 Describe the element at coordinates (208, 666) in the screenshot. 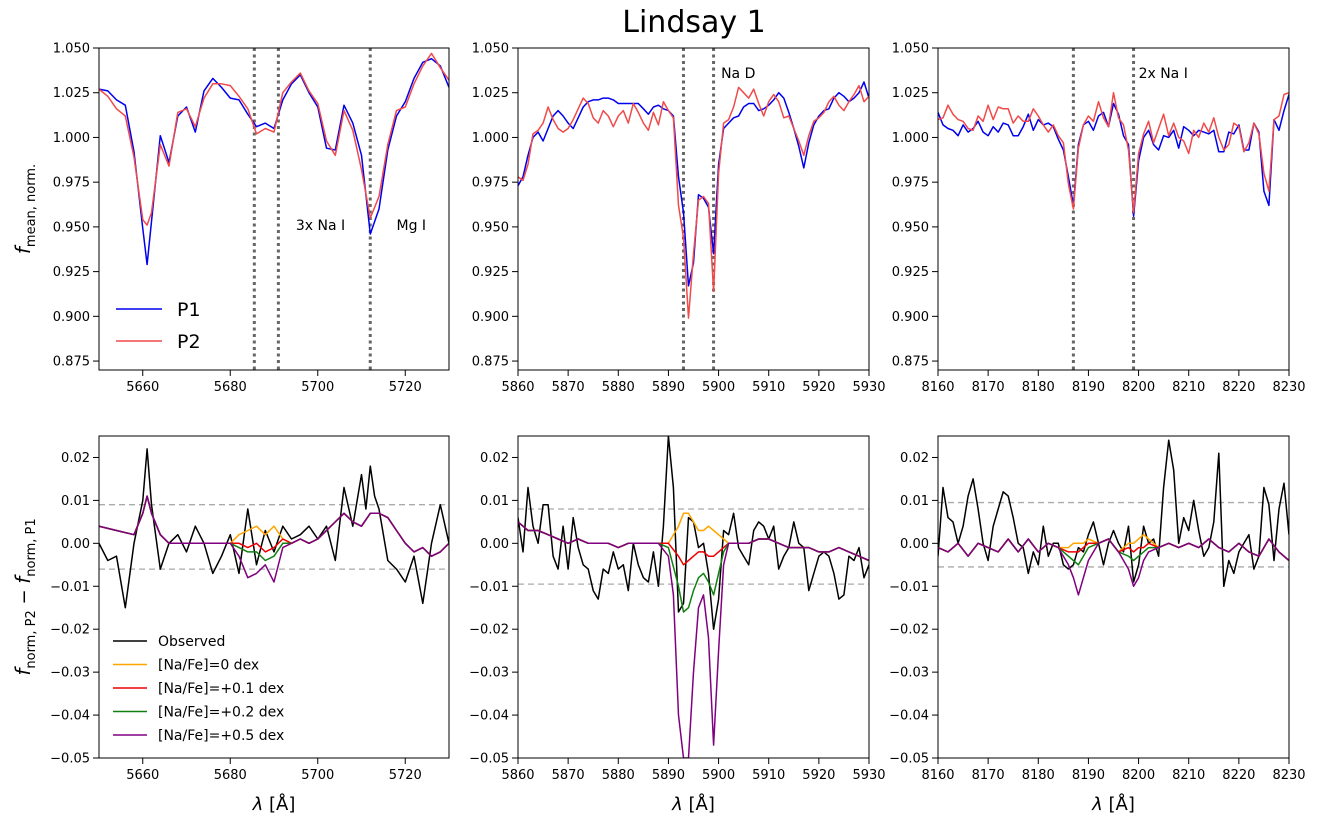

I see `legend-label: [Na/Fe]=0 dex` at that location.